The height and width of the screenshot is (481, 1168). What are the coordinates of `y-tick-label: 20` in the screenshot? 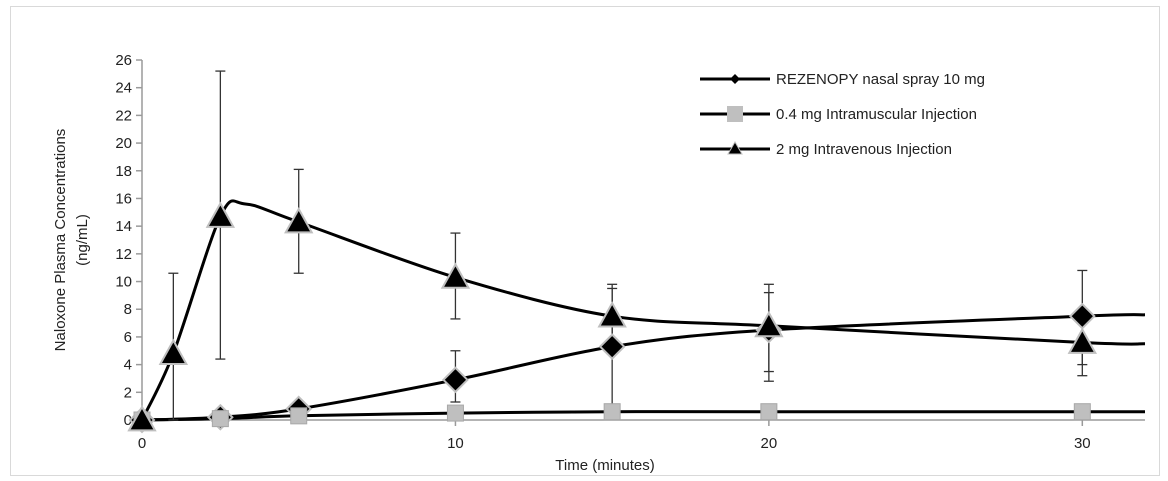 It's located at (123, 143).